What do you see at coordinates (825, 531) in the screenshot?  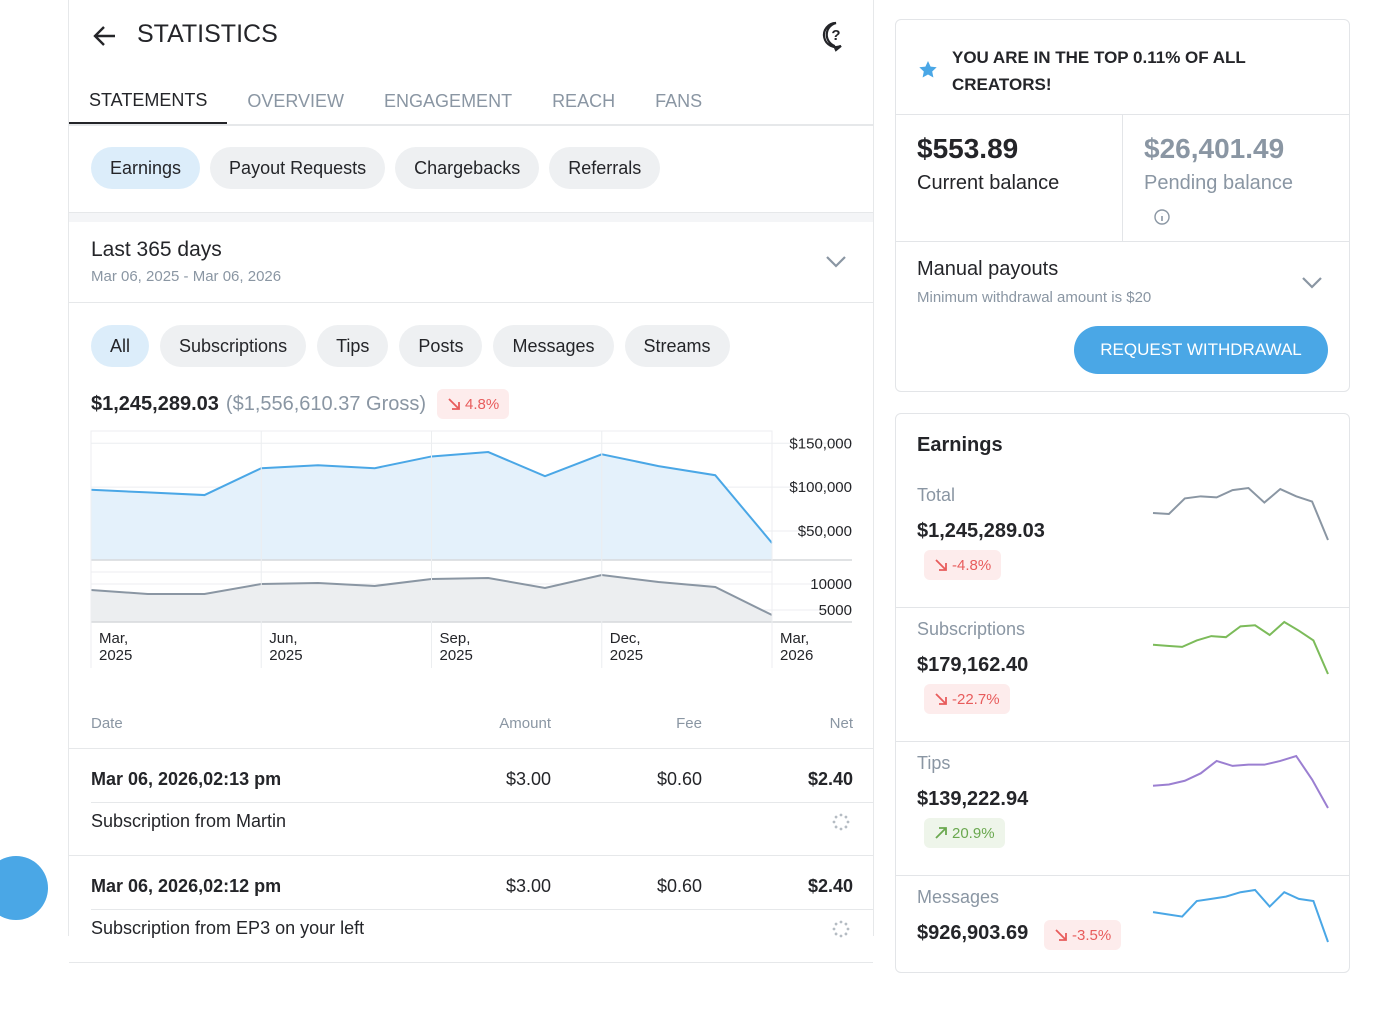 I see `y-tick-label: $50,000` at bounding box center [825, 531].